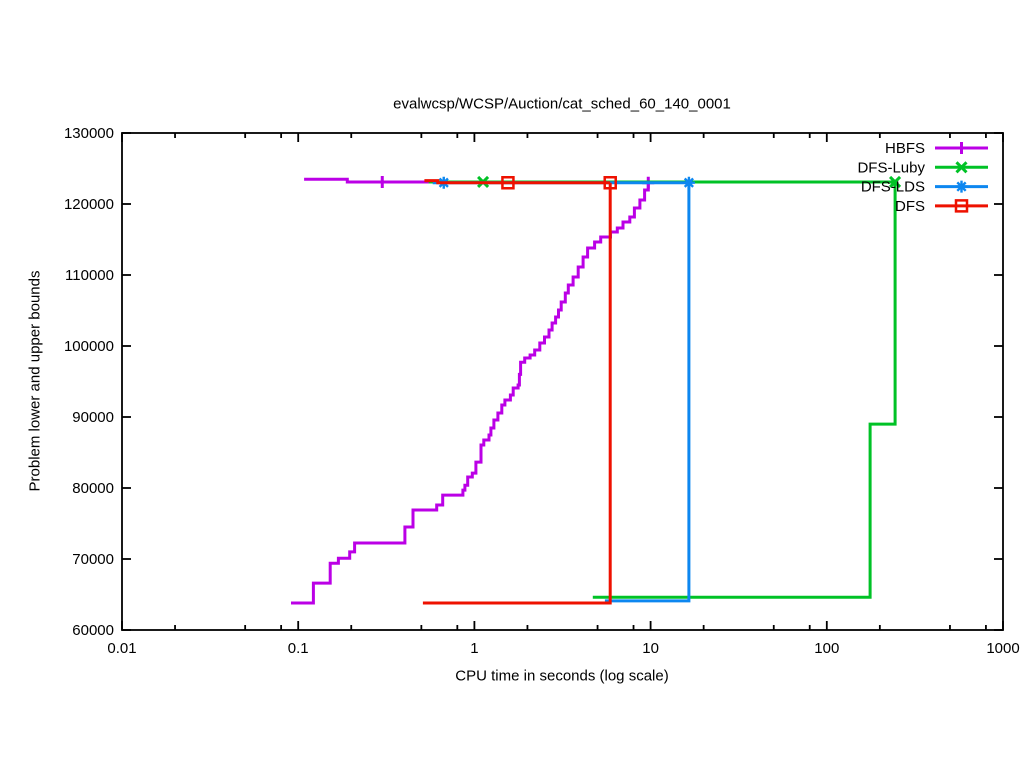 The image size is (1024, 768). Describe the element at coordinates (895, 182) in the screenshot. I see `series-dfs-luby-marker-cross` at that location.